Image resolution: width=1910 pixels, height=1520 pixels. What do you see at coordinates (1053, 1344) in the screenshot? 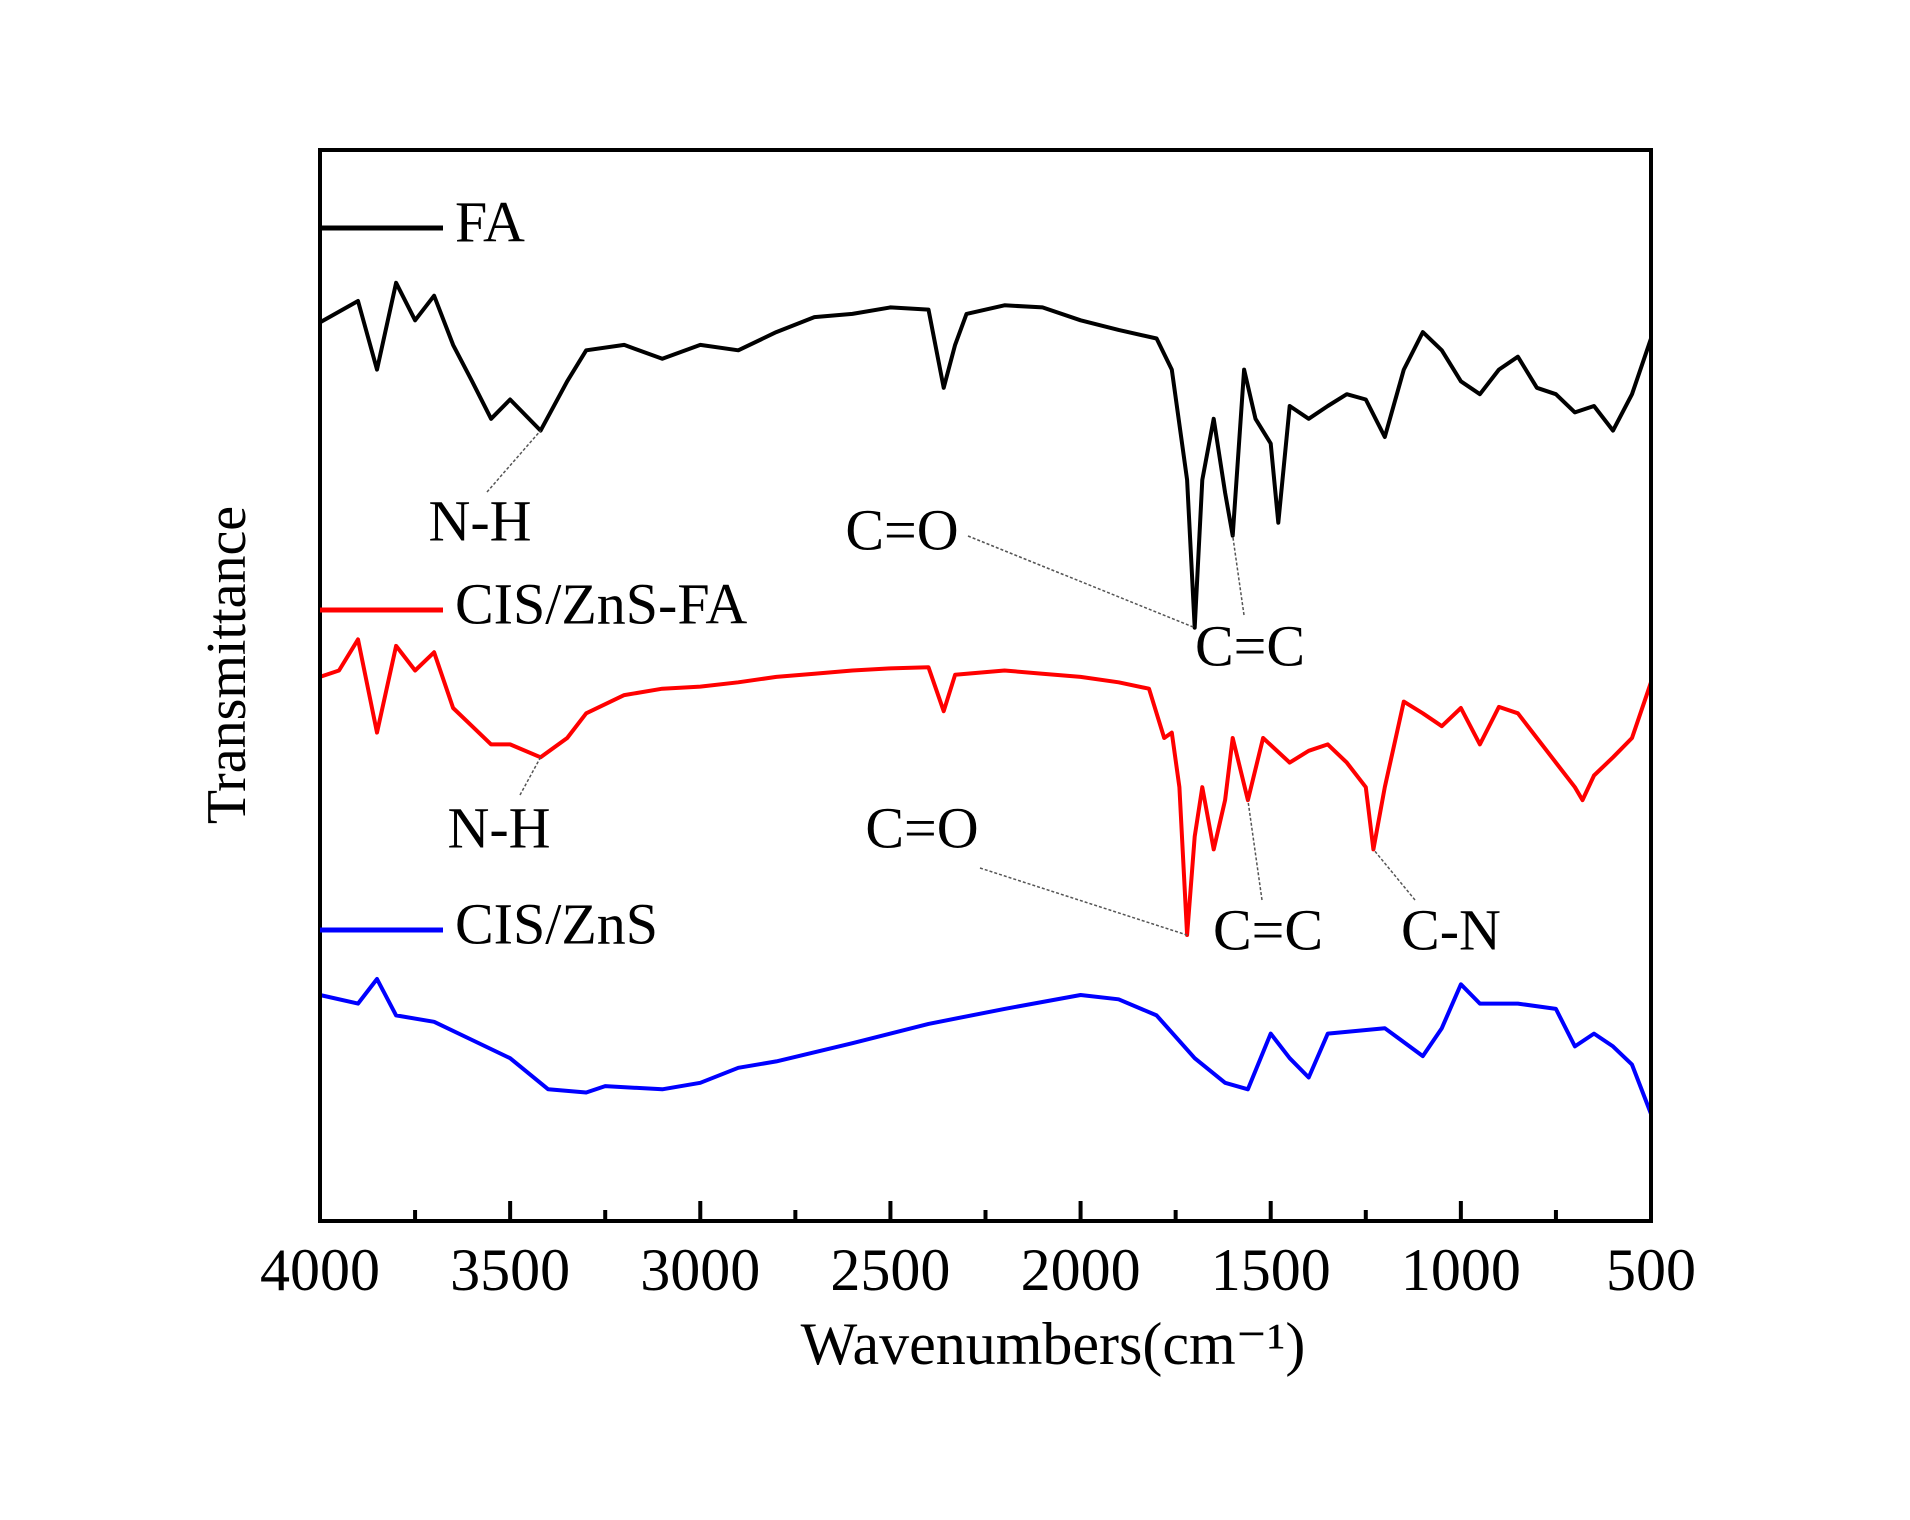
I see `x-axis-label: Wavenumbers(cm⁻¹)` at bounding box center [1053, 1344].